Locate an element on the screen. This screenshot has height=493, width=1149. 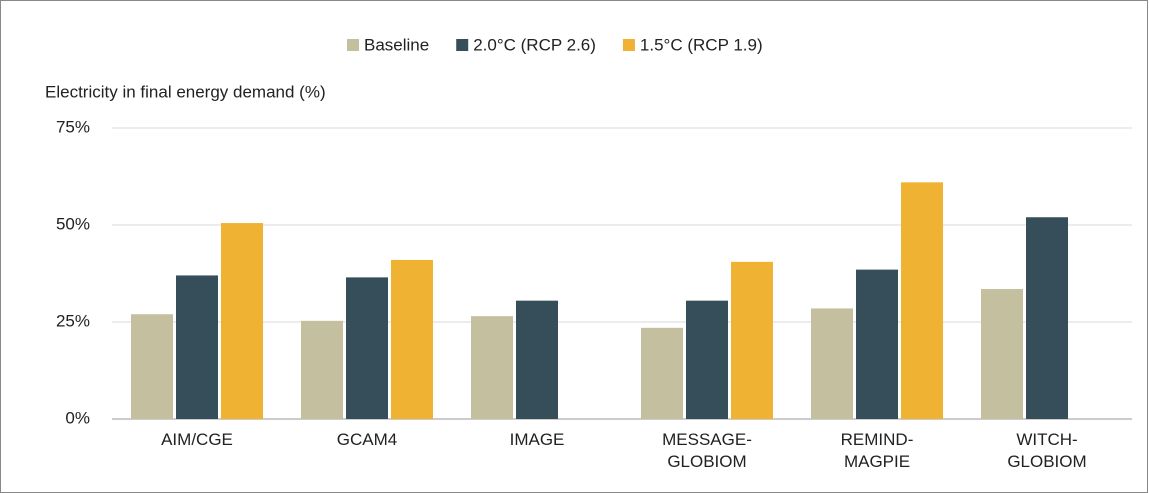
x-tick-label: MESSAGE- GLOBIOM is located at coordinates (707, 450).